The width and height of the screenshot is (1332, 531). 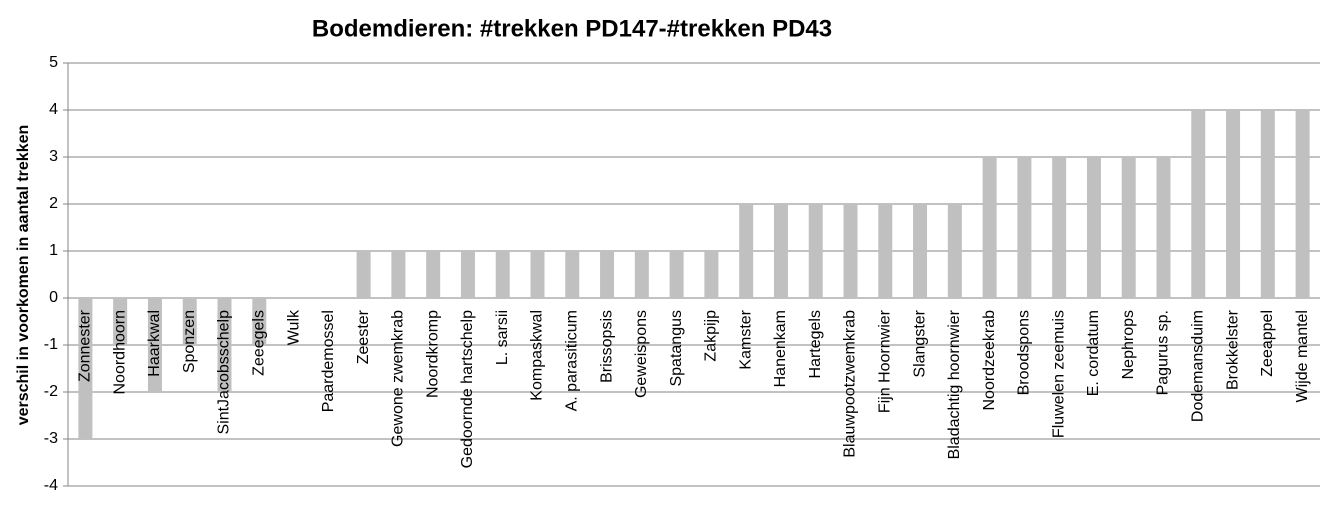 I want to click on x-tick-label: E. cordatum, so click(x=1093, y=353).